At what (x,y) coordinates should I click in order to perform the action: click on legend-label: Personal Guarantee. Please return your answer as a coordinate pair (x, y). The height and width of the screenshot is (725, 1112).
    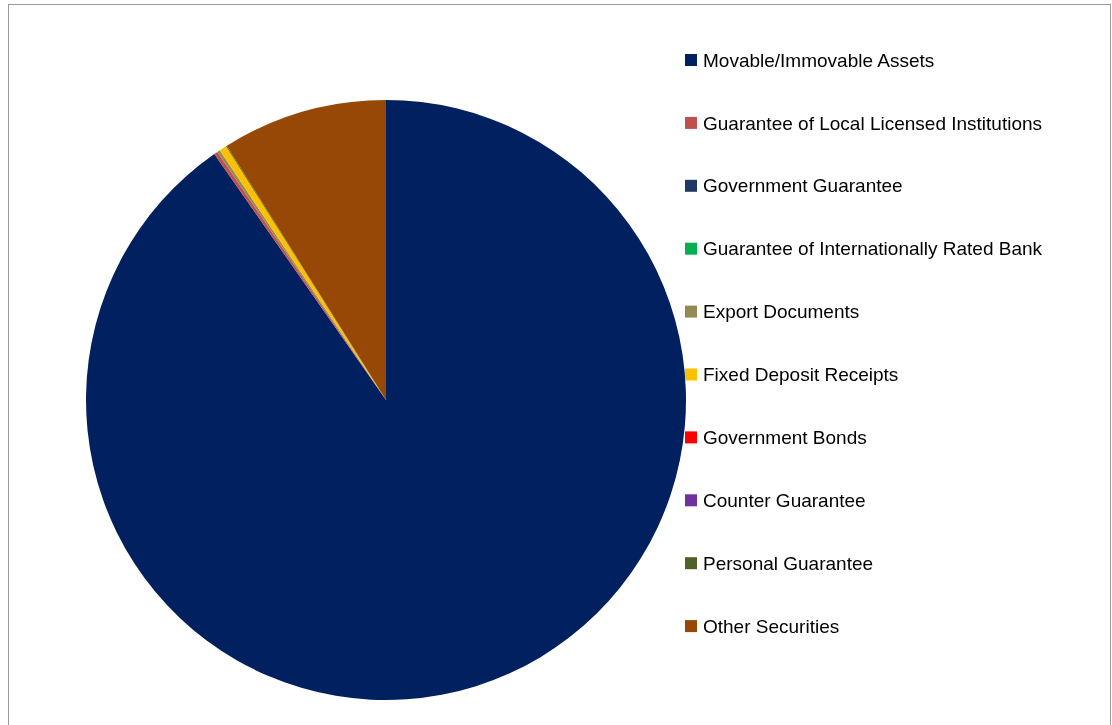
    Looking at the image, I should click on (788, 563).